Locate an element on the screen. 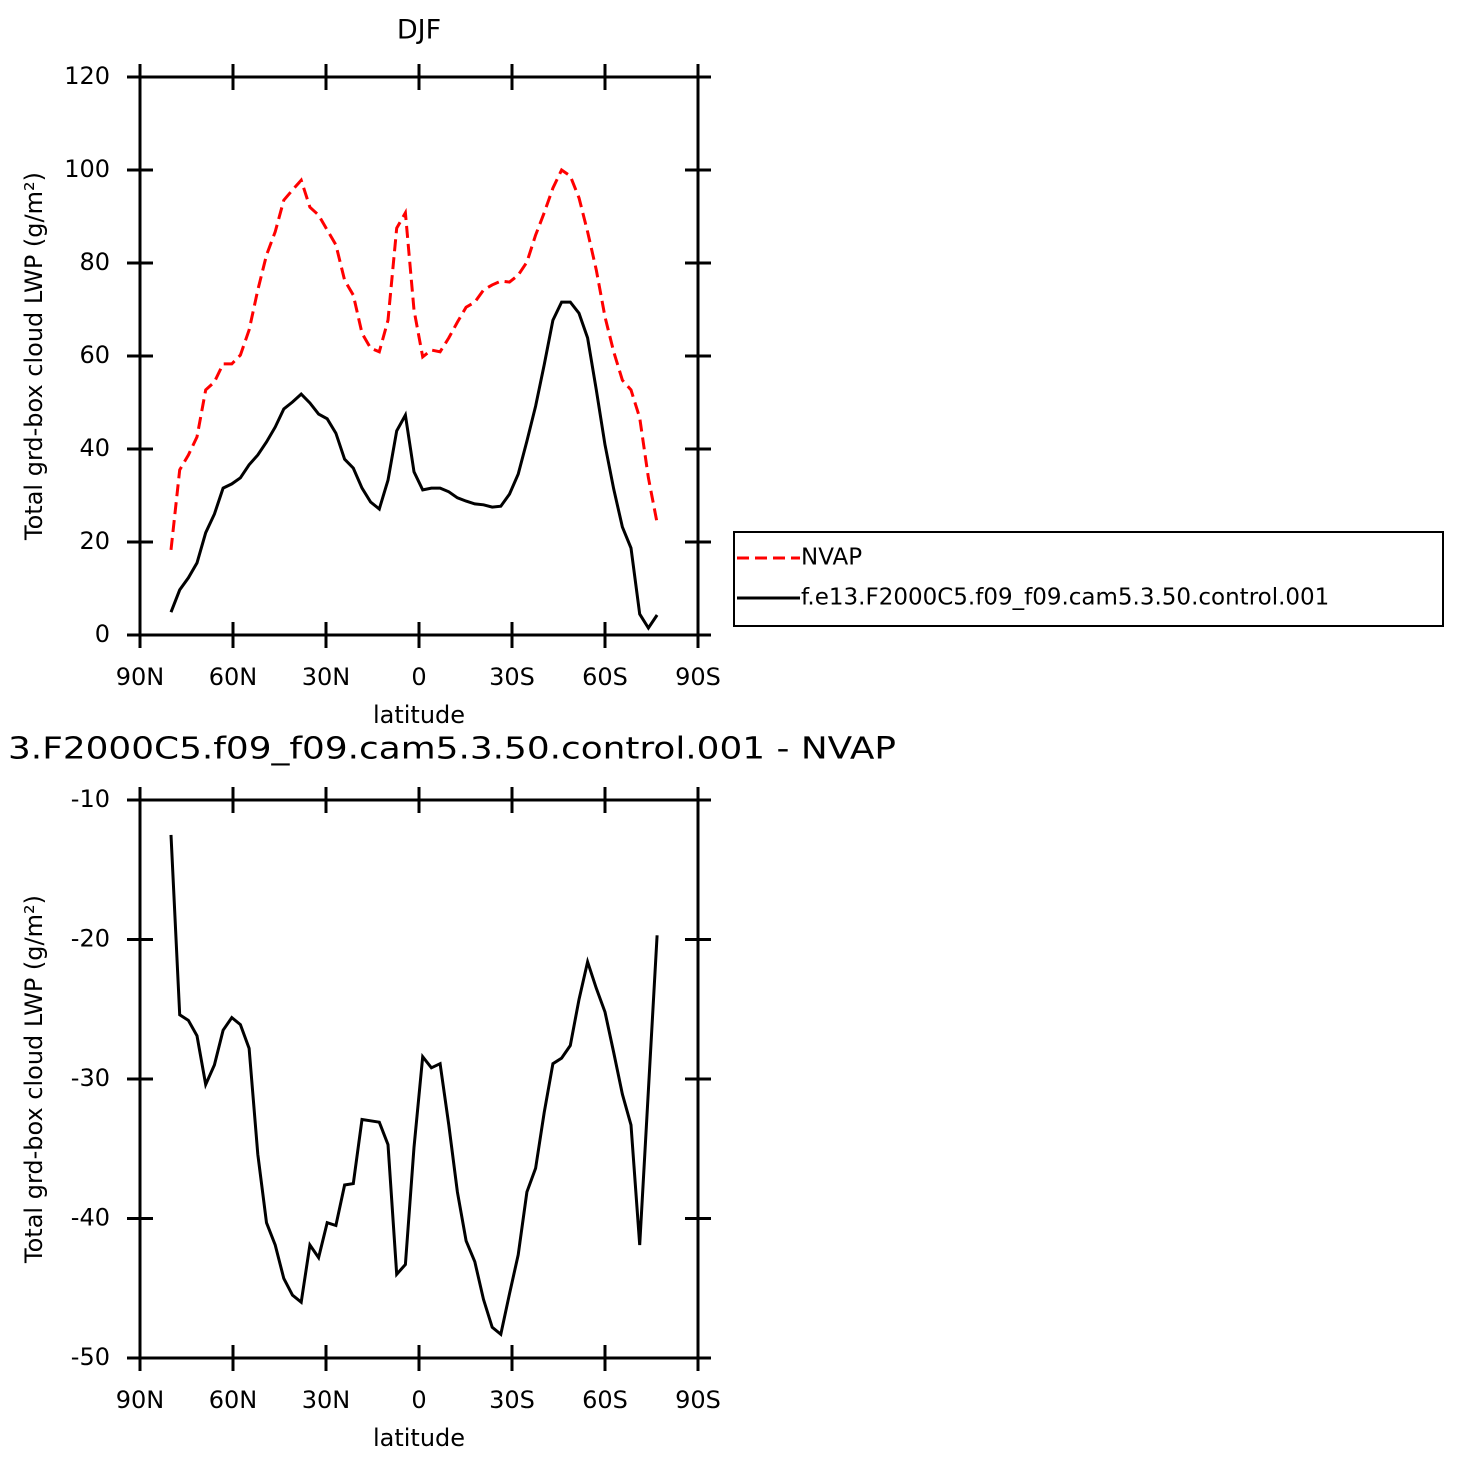 Image resolution: width=1463 pixels, height=1463 pixels. y-tick-label: 20 is located at coordinates (94, 541).